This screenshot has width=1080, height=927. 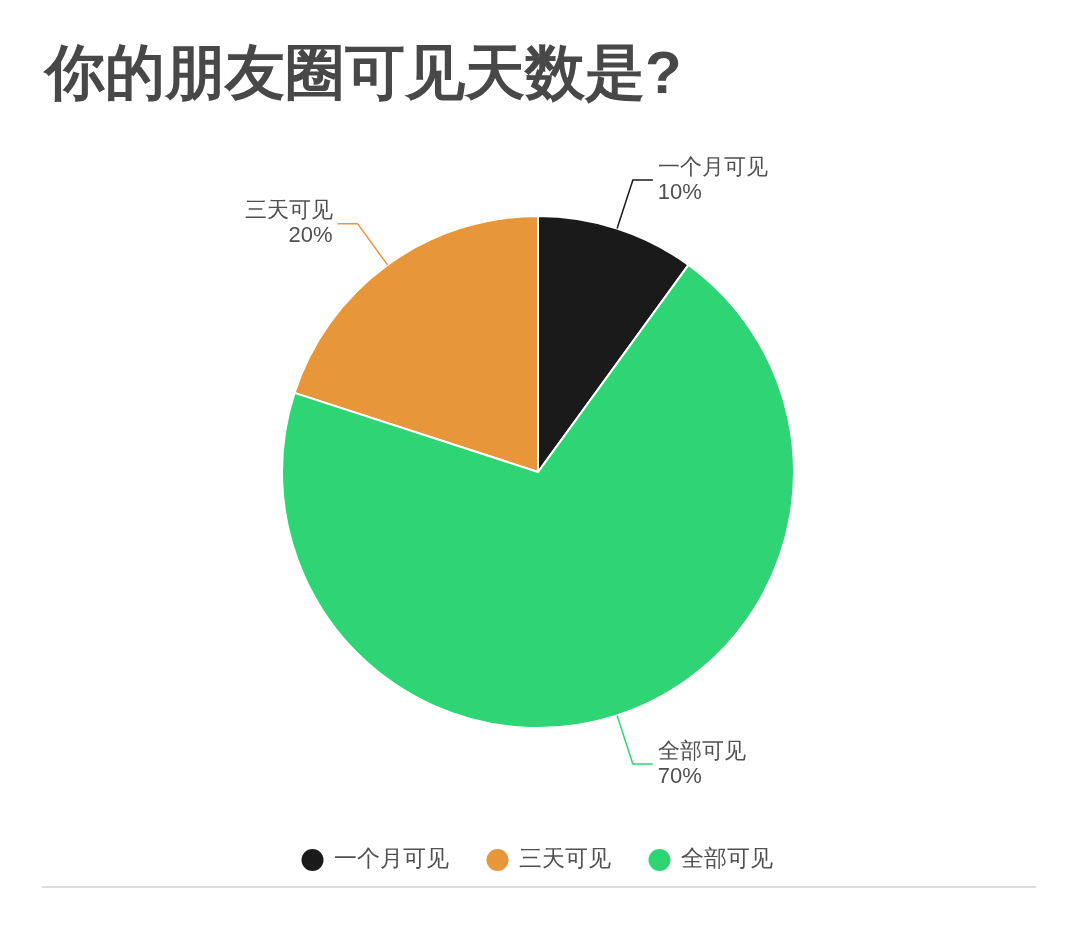 What do you see at coordinates (679, 775) in the screenshot?
I see `data-label: 70%` at bounding box center [679, 775].